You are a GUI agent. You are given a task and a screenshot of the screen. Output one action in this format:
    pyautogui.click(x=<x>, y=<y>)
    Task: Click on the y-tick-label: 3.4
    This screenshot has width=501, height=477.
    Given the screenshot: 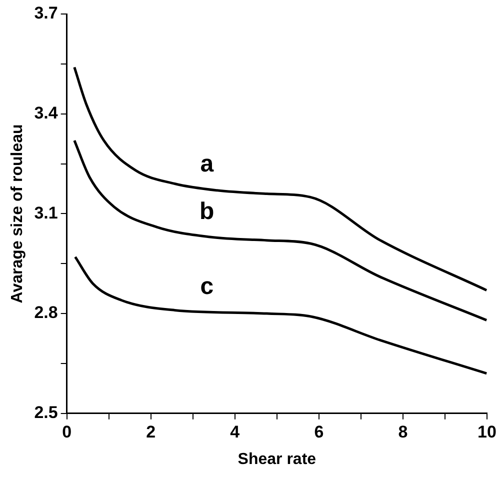 What is the action you would take?
    pyautogui.click(x=46, y=113)
    